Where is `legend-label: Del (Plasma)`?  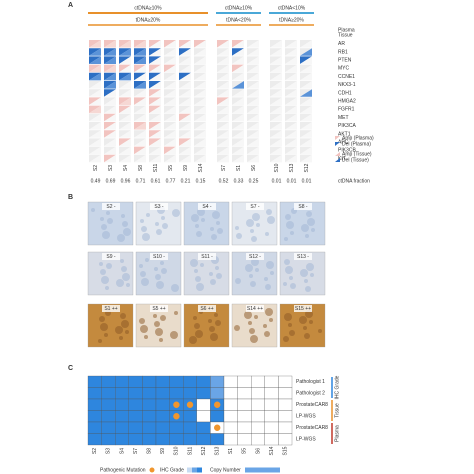 legend-label: Del (Plasma) is located at coordinates (356, 144).